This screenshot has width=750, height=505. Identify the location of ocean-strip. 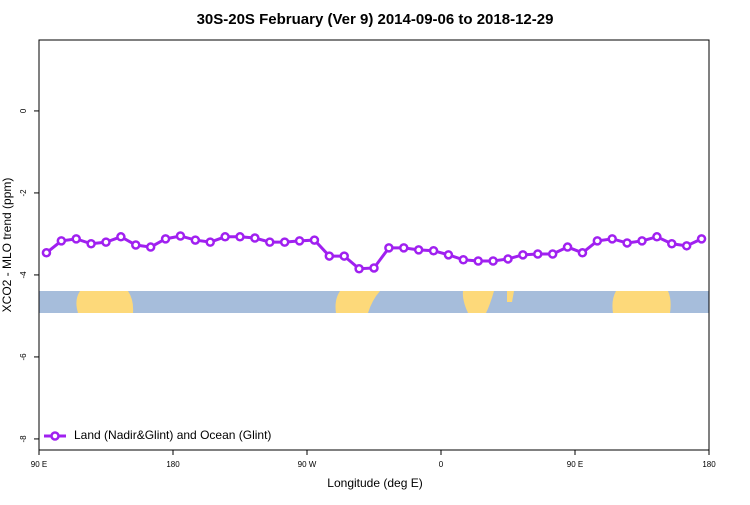
(374, 302).